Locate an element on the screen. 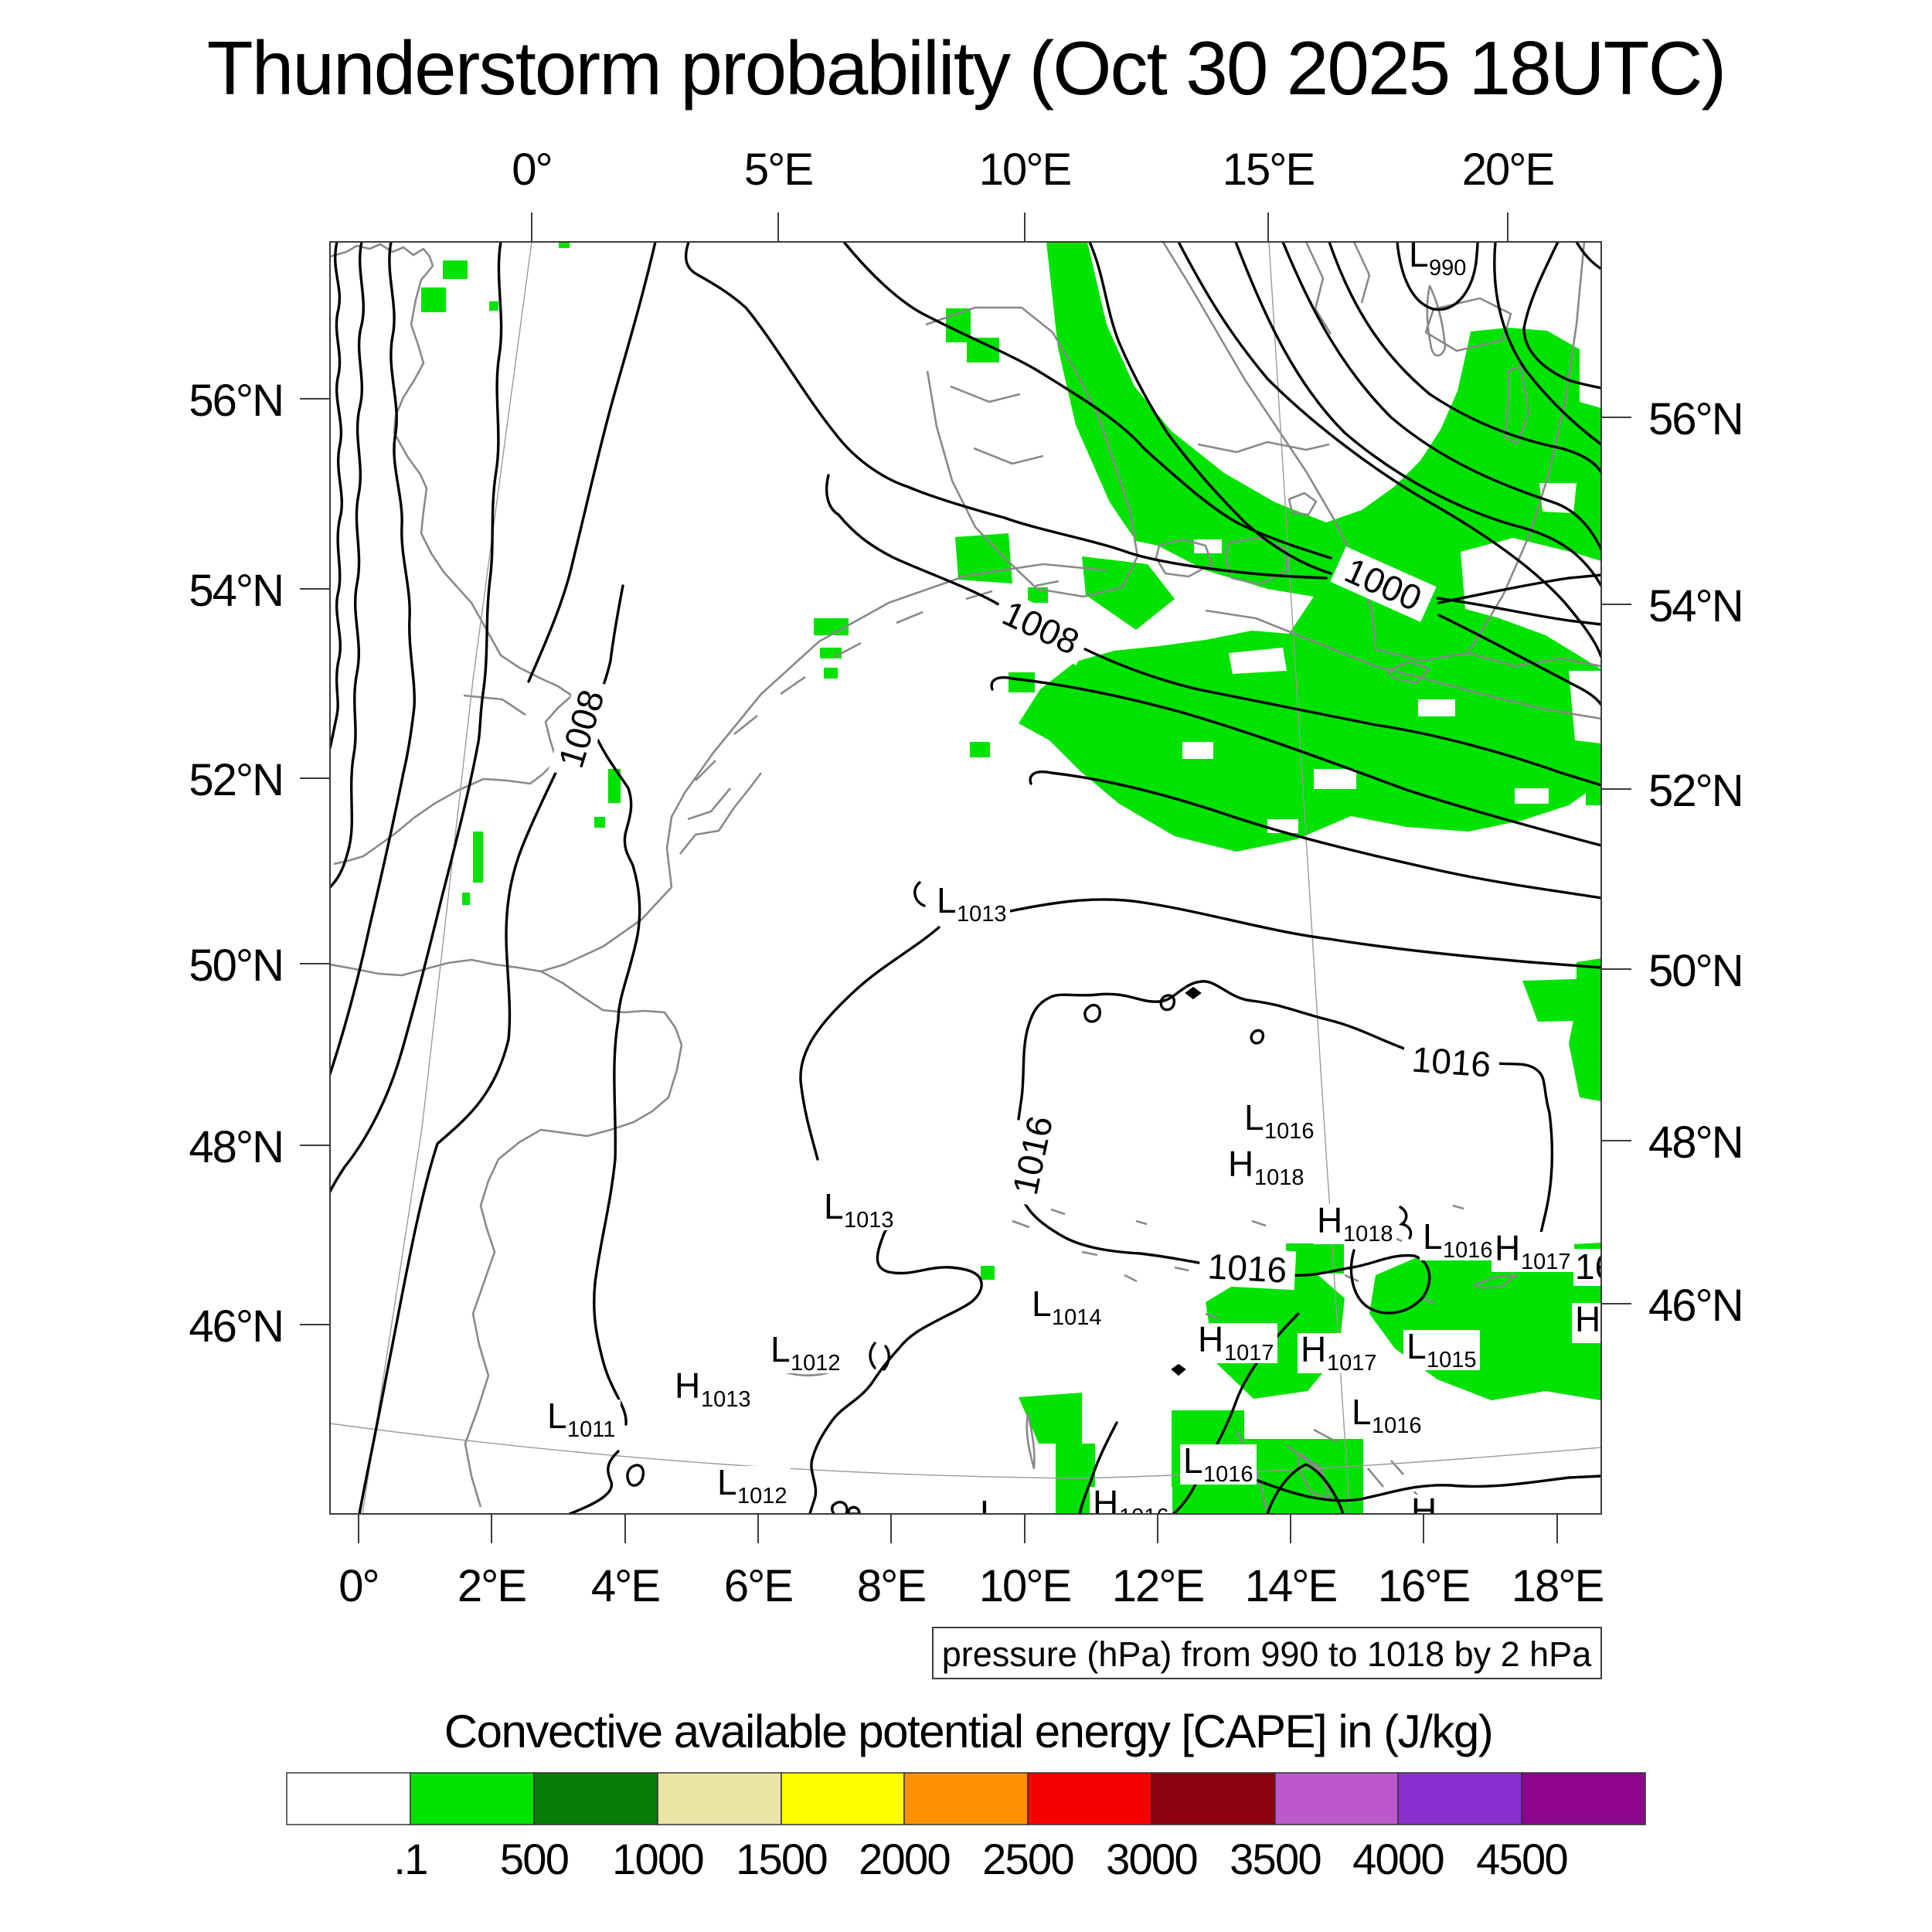 This screenshot has width=1932, height=1932. svg-text: 3500 is located at coordinates (1276, 1859).